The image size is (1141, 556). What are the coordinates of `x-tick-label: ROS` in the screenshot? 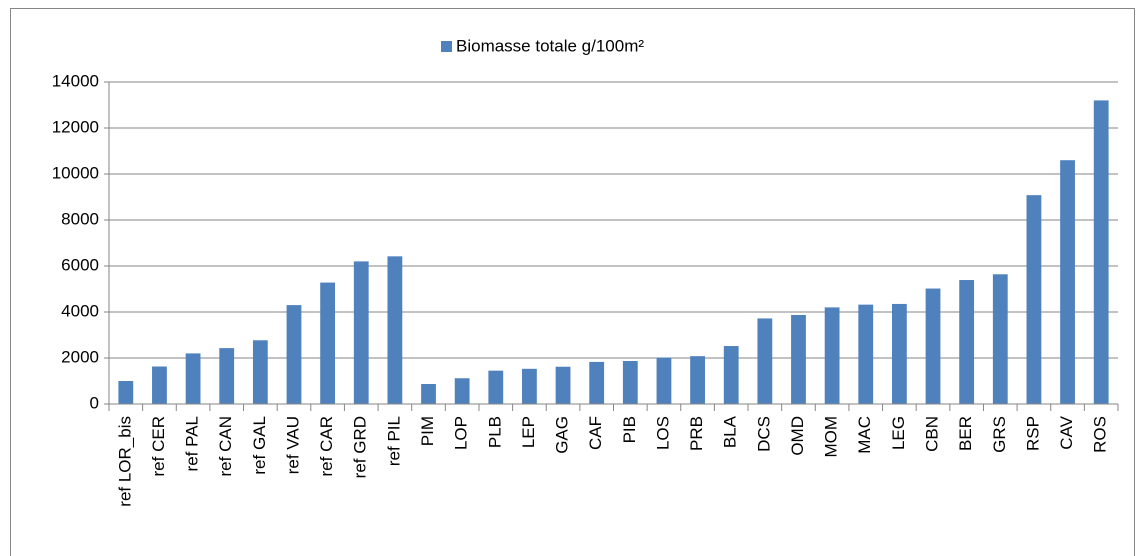 It's located at (1100, 434).